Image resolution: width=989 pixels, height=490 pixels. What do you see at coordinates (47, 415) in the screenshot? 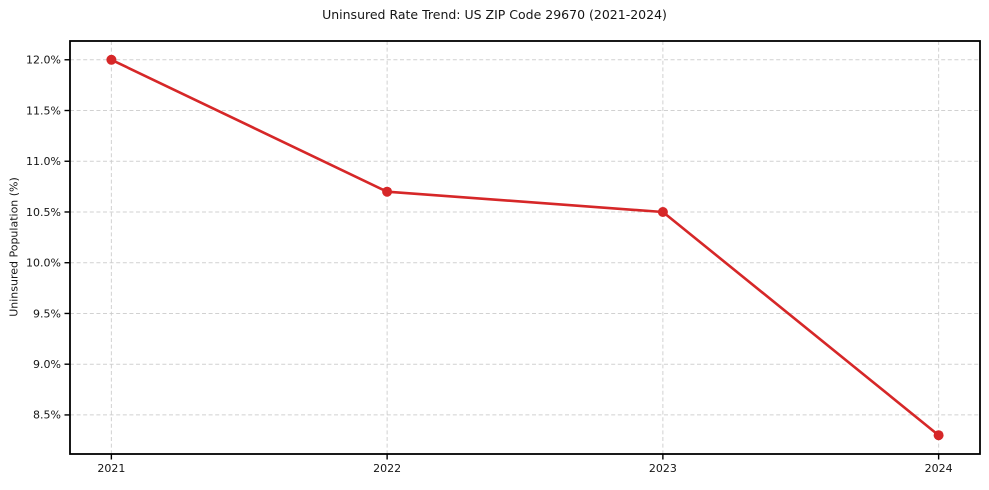
I see `y-tick-label: 8.5%` at bounding box center [47, 415].